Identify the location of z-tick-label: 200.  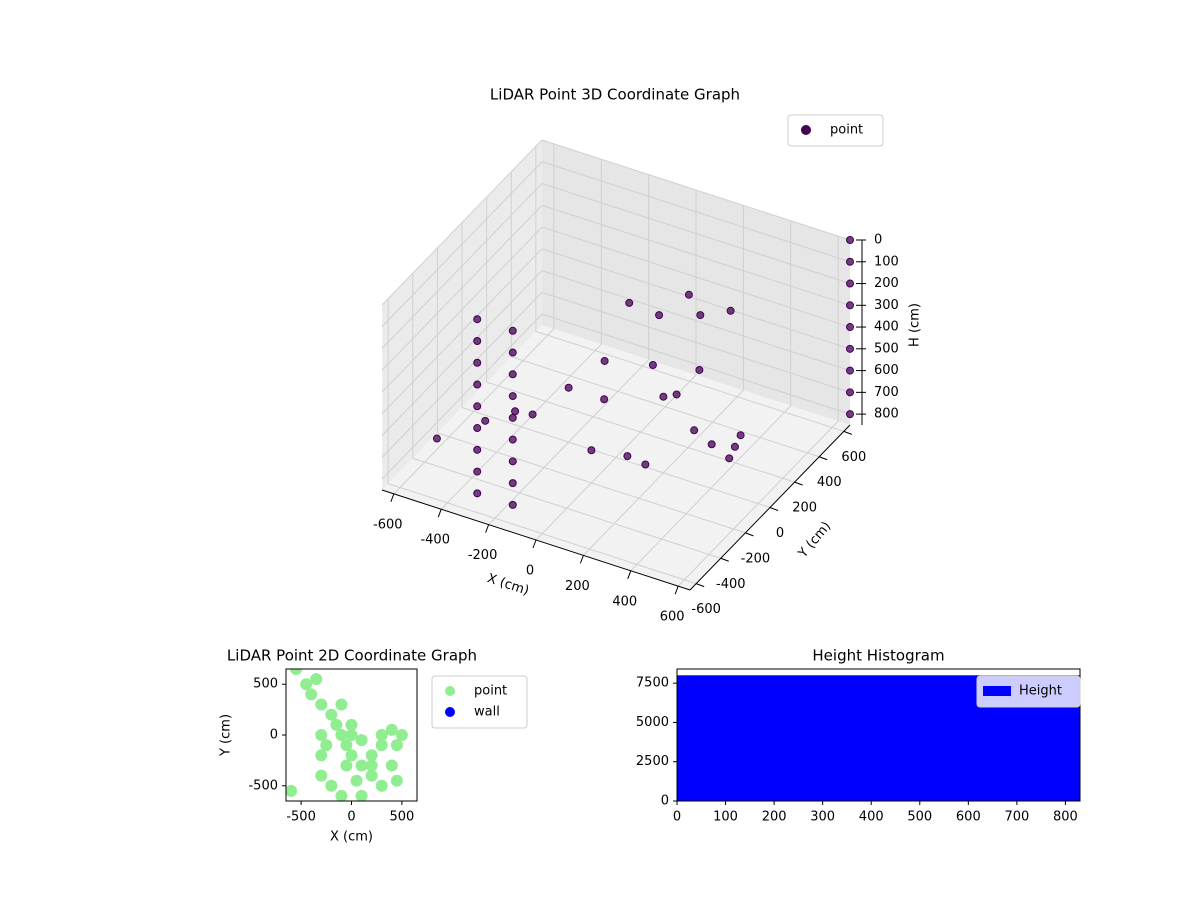
(886, 283).